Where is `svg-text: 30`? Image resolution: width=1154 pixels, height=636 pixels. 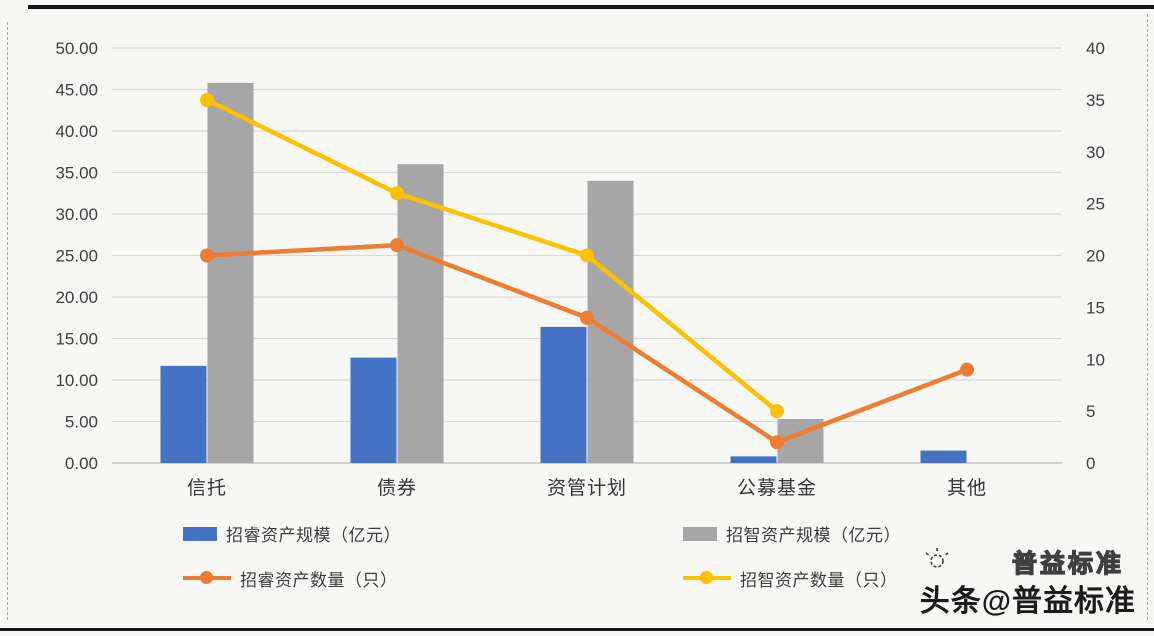
svg-text: 30 is located at coordinates (1095, 152).